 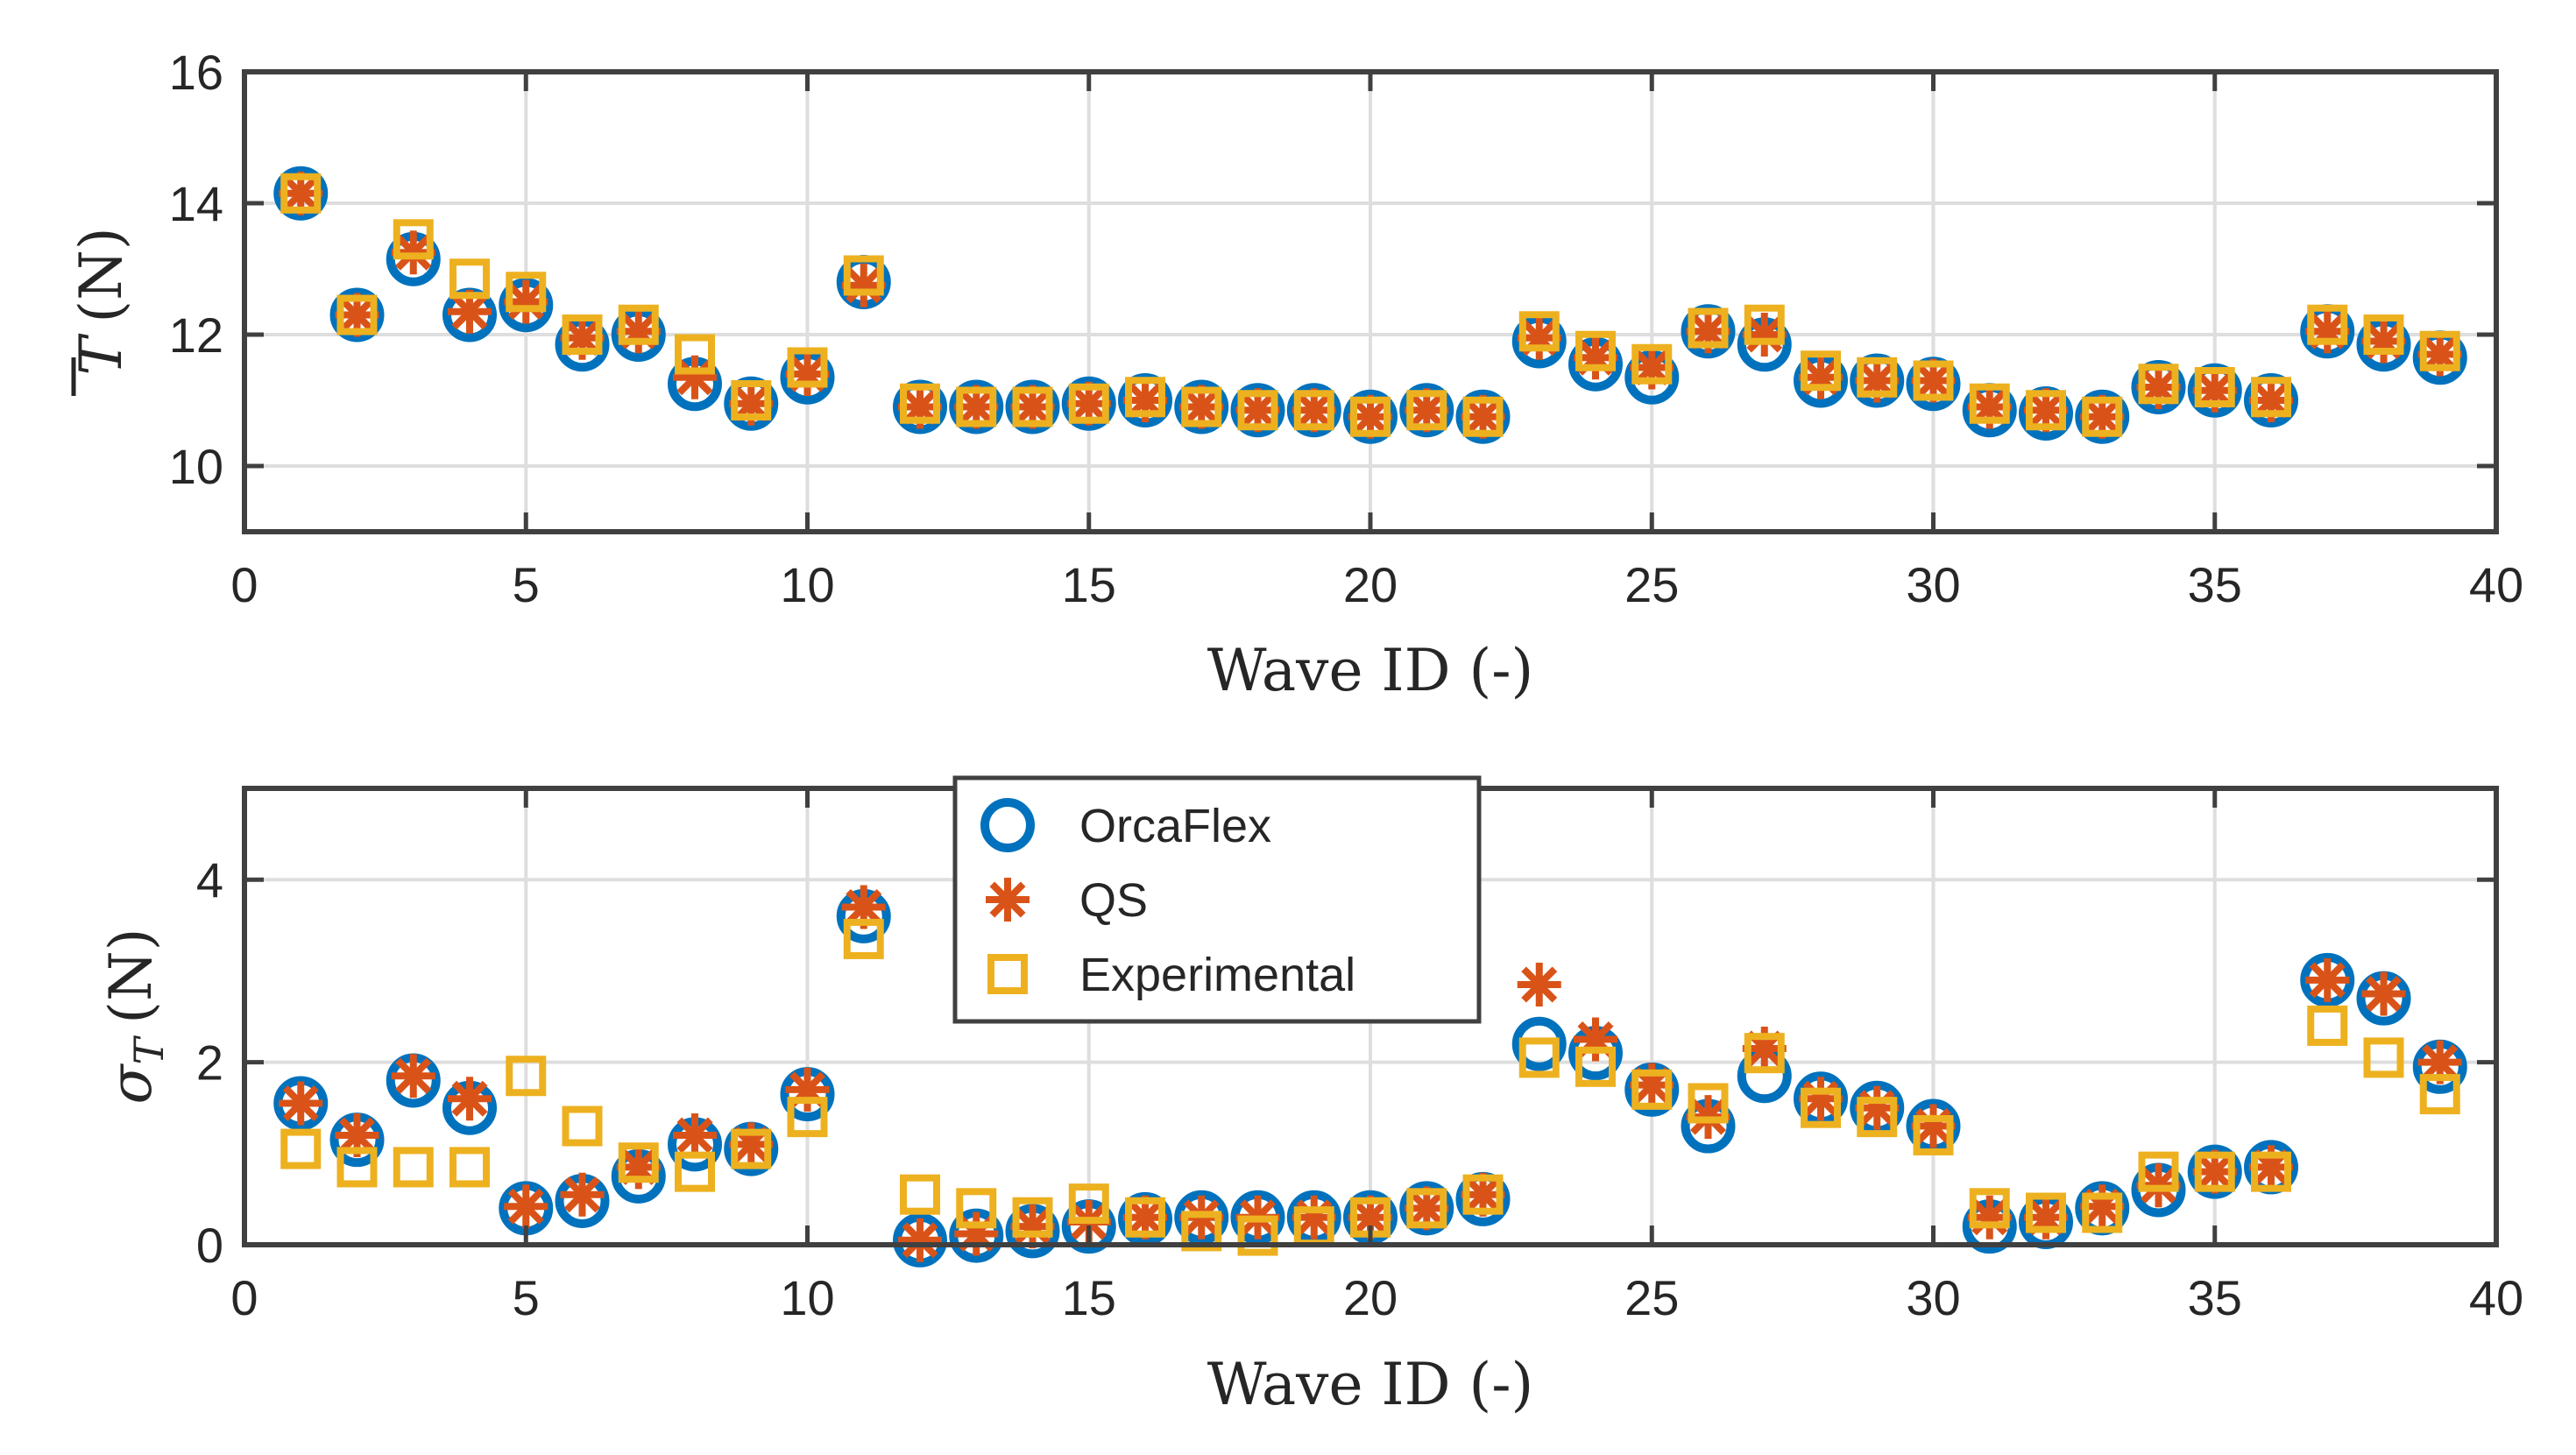 I want to click on legend-label-experimental: Experimental, so click(x=1217, y=975).